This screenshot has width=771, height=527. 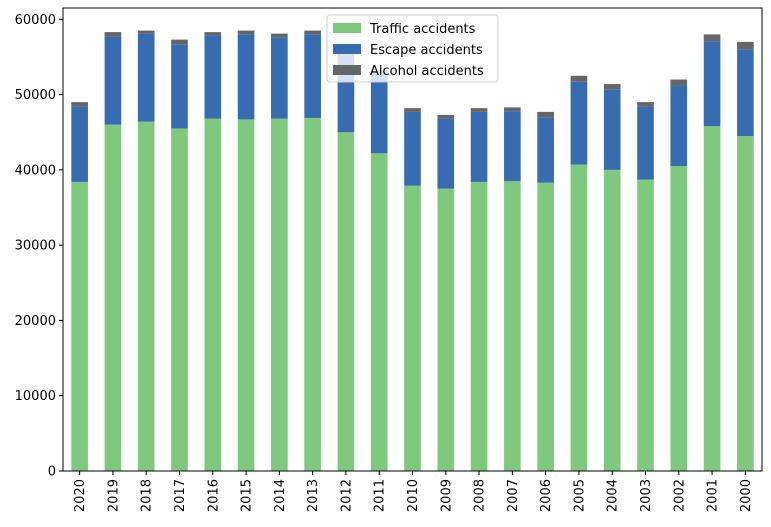 What do you see at coordinates (147, 495) in the screenshot?
I see `x-tick-label: 2018` at bounding box center [147, 495].